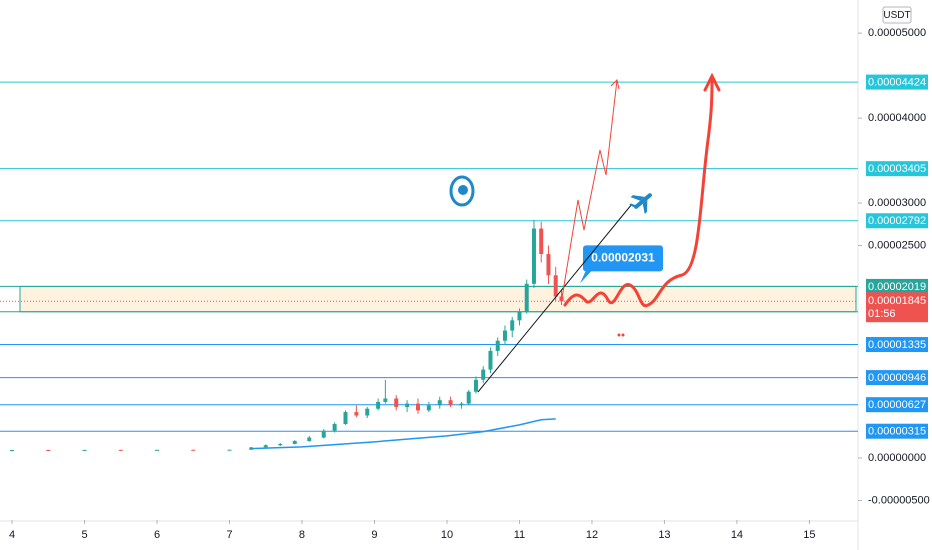  I want to click on x-tick-label: 14, so click(737, 535).